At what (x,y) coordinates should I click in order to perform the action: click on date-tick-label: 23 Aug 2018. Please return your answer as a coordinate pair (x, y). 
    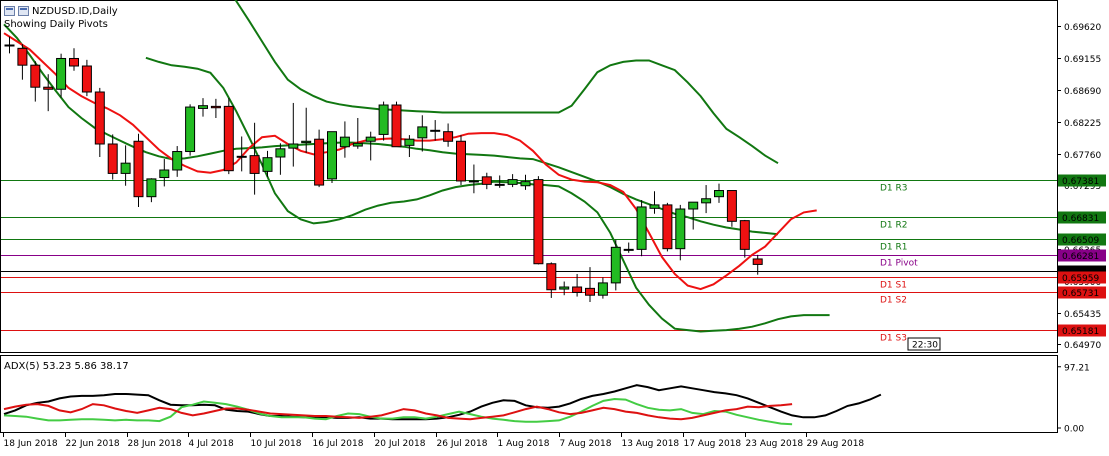
    Looking at the image, I should click on (775, 444).